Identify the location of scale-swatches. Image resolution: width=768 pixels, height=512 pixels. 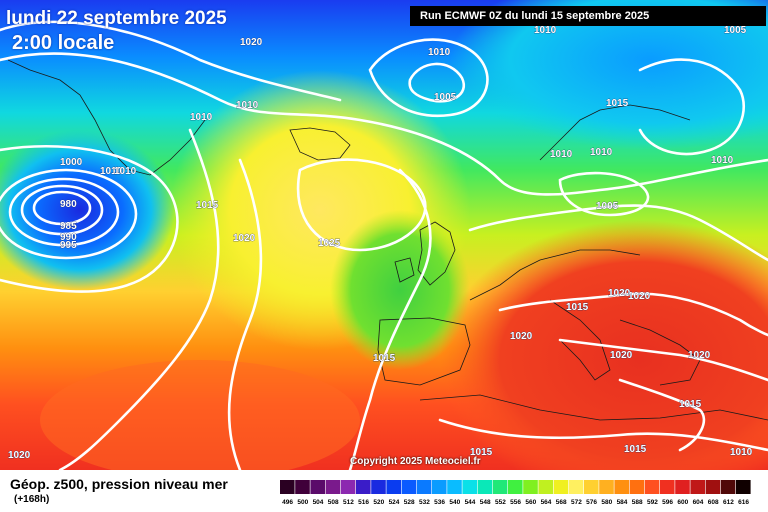
(515, 487).